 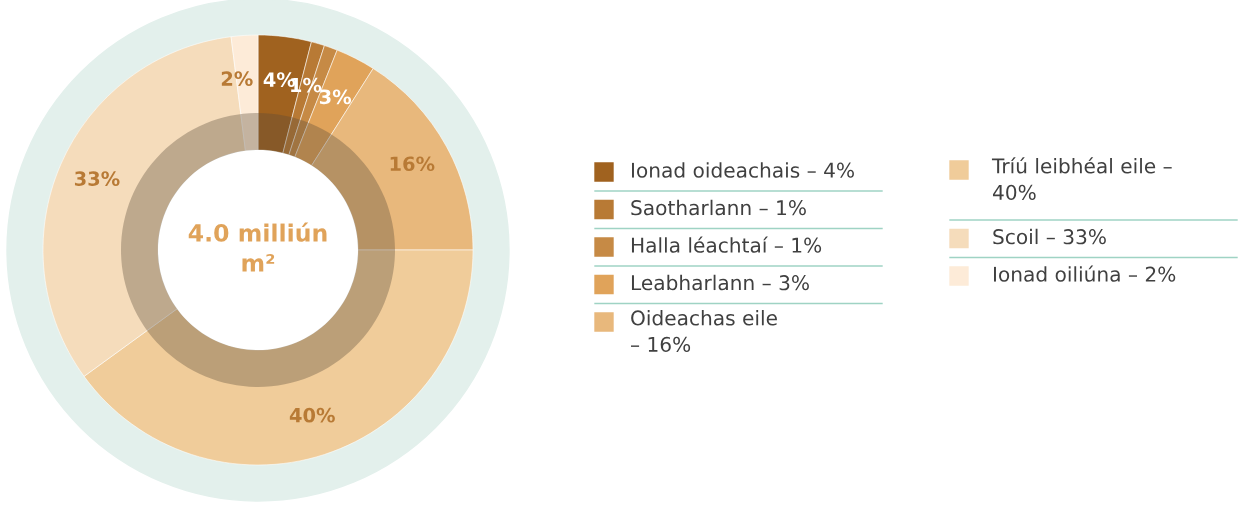 What do you see at coordinates (335, 97) in the screenshot?
I see `data-label: 3%` at bounding box center [335, 97].